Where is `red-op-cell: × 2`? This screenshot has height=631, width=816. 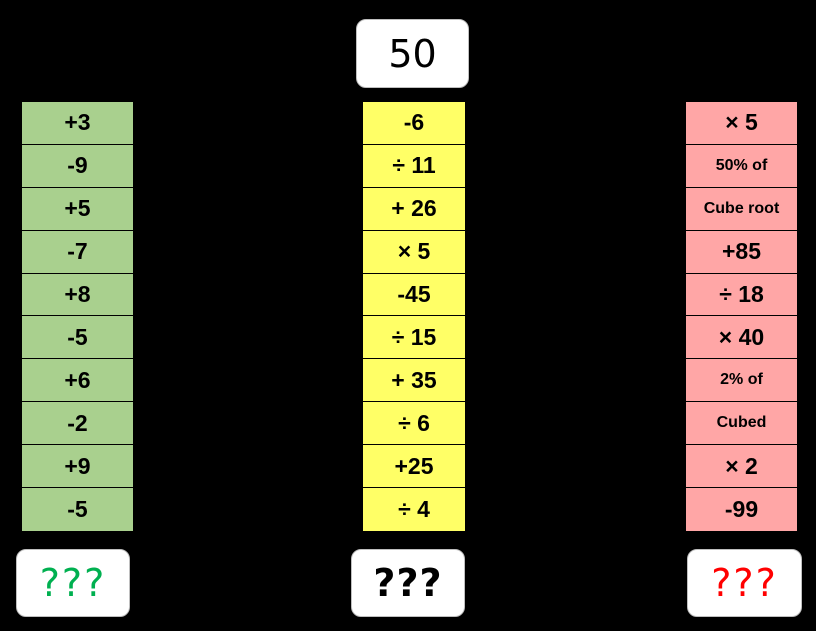
red-op-cell: × 2 is located at coordinates (741, 467).